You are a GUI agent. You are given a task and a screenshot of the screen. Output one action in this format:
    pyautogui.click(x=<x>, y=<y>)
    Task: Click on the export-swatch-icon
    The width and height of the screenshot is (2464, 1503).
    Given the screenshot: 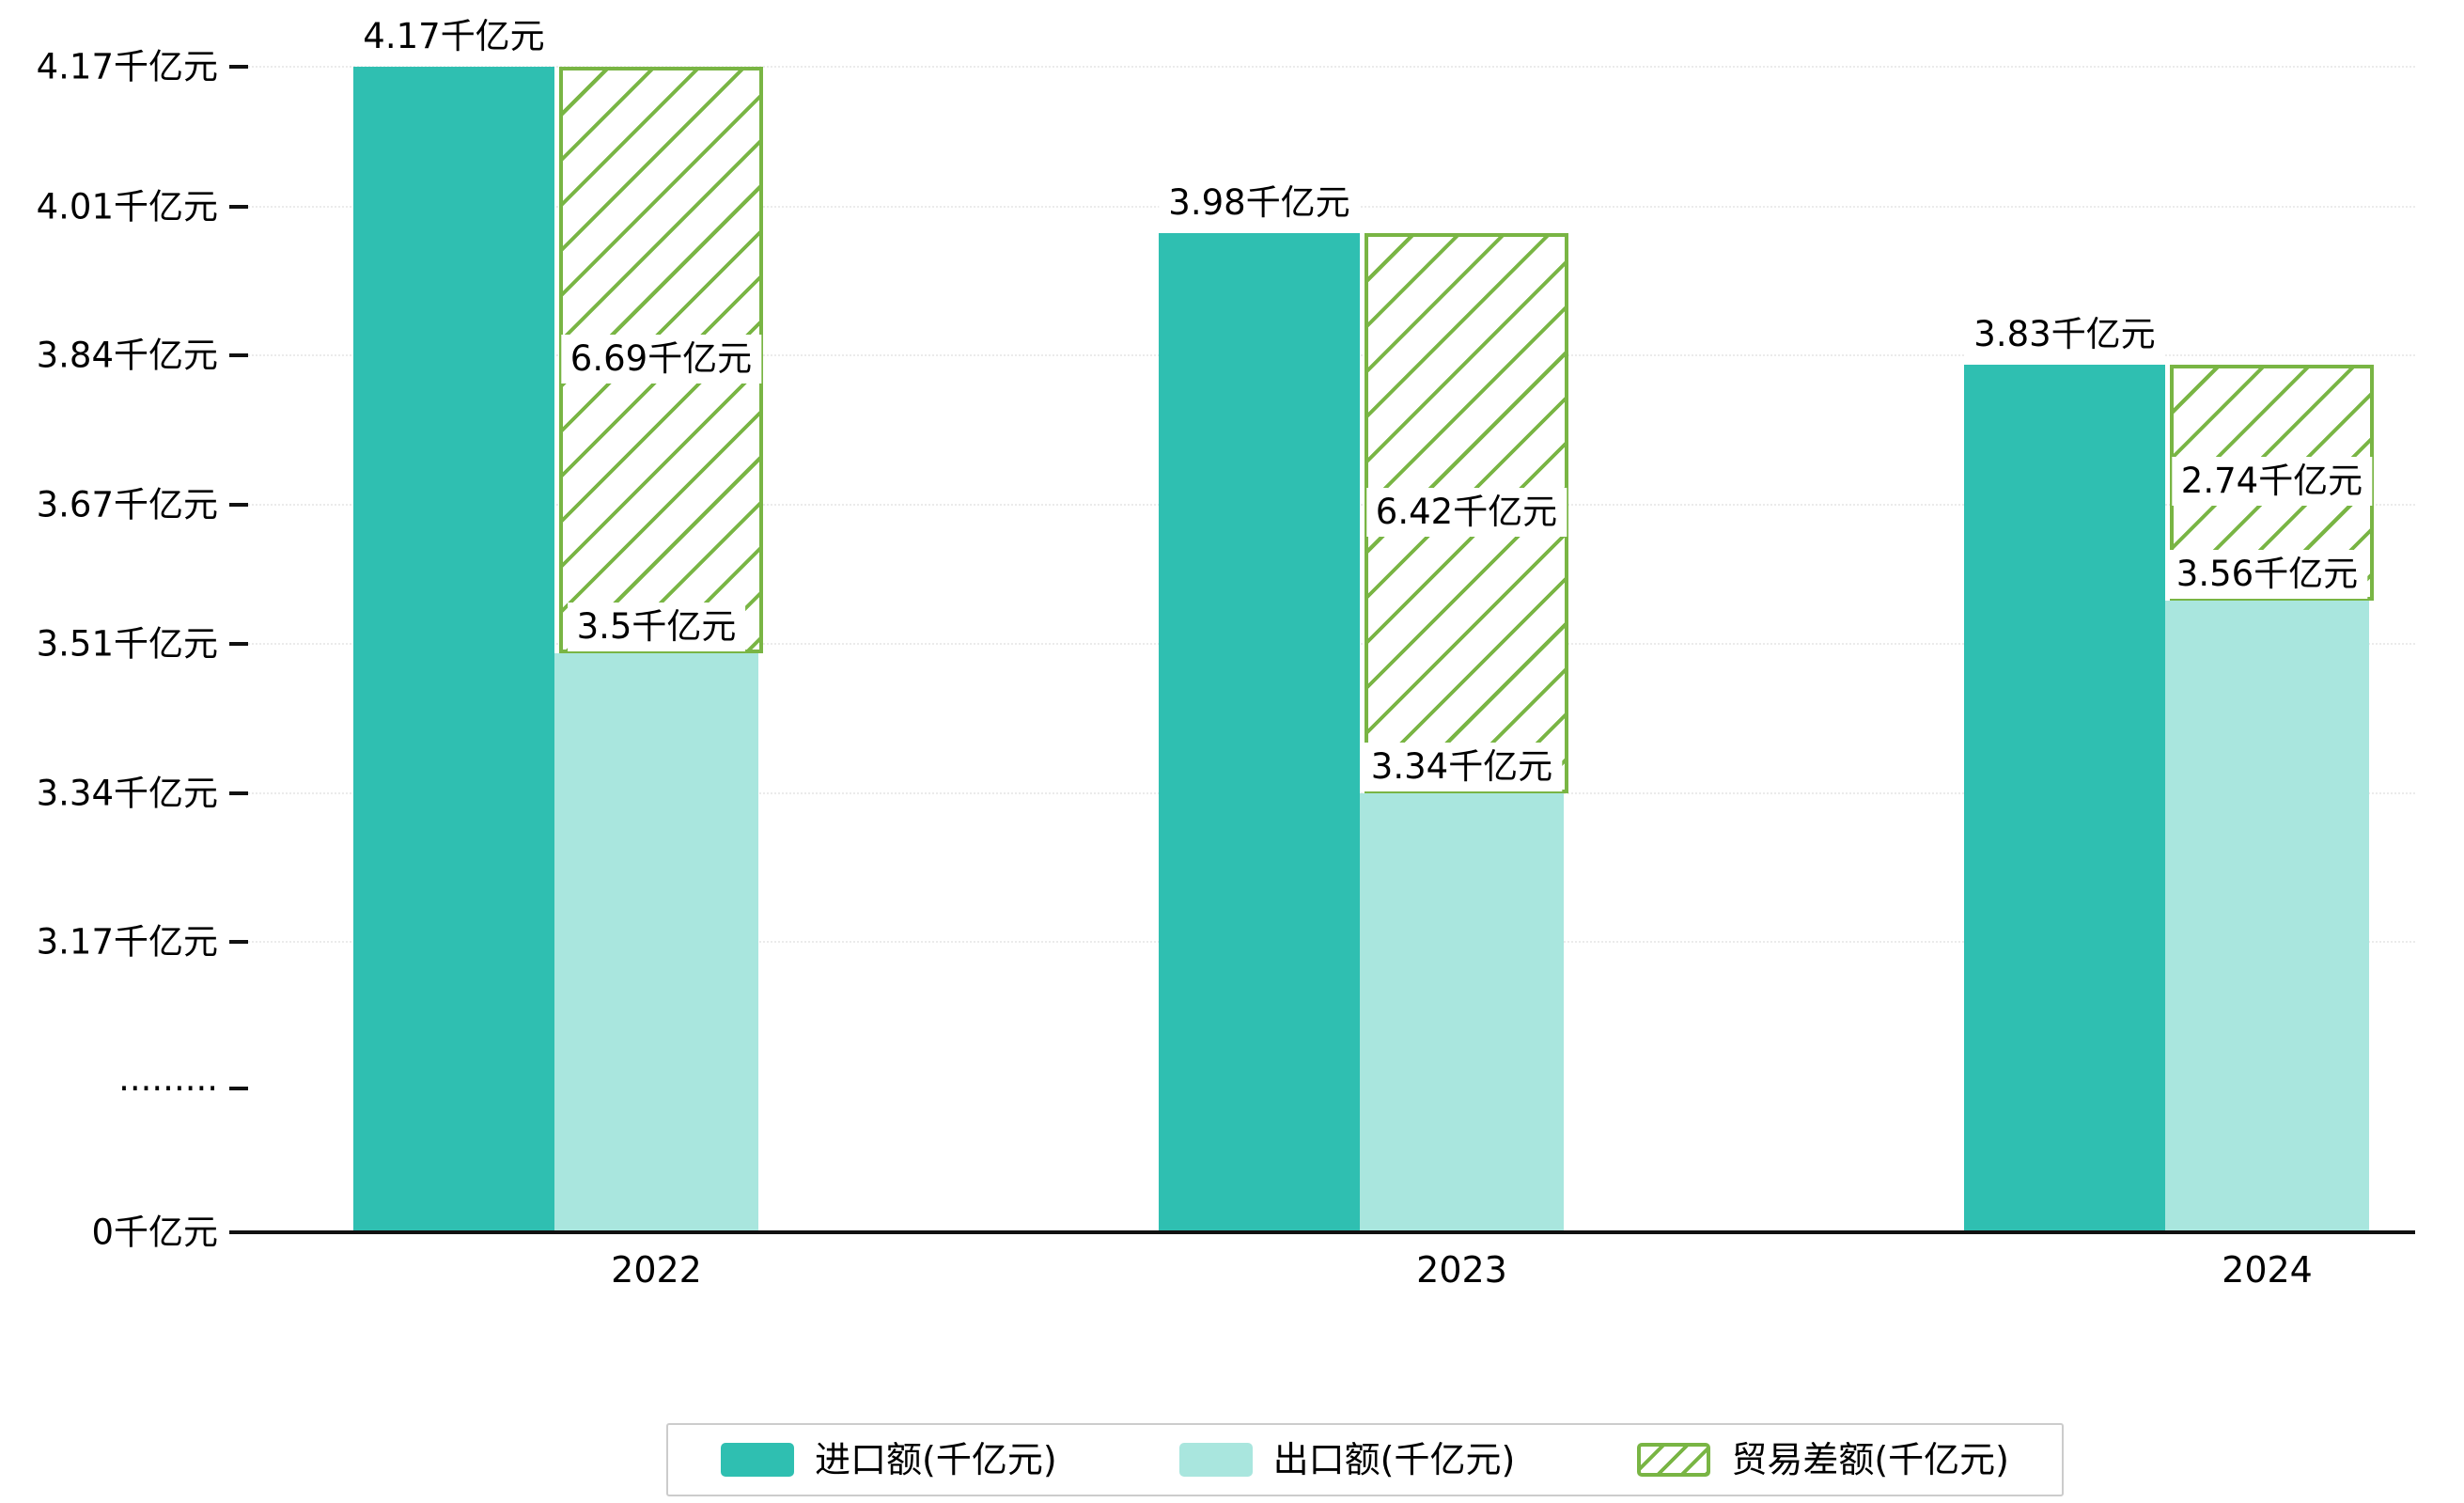 What is the action you would take?
    pyautogui.click(x=1215, y=1460)
    